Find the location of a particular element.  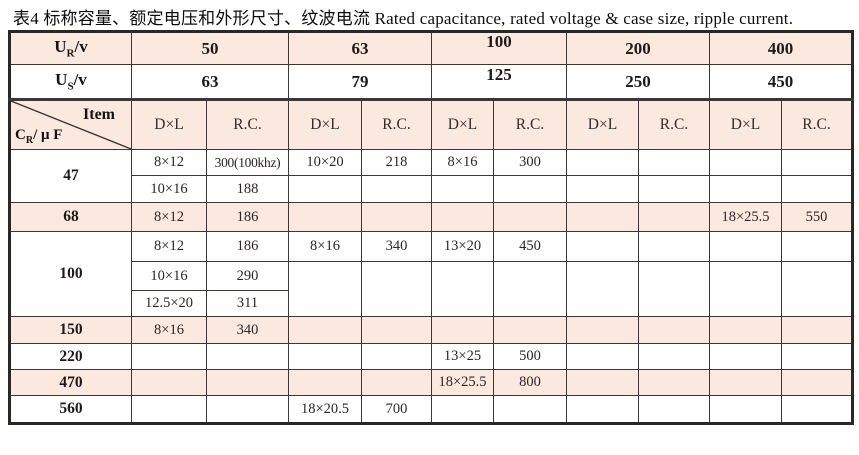

ur-value-400: 400 is located at coordinates (781, 48).